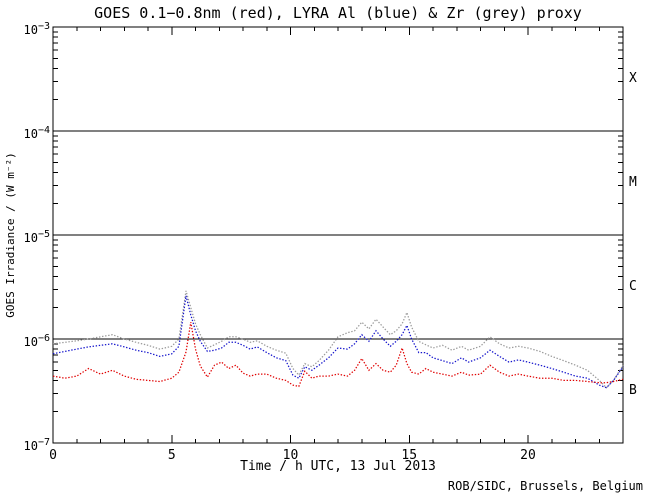 This screenshot has width=650, height=500. Describe the element at coordinates (290, 455) in the screenshot. I see `x-tick-label: 10` at that location.